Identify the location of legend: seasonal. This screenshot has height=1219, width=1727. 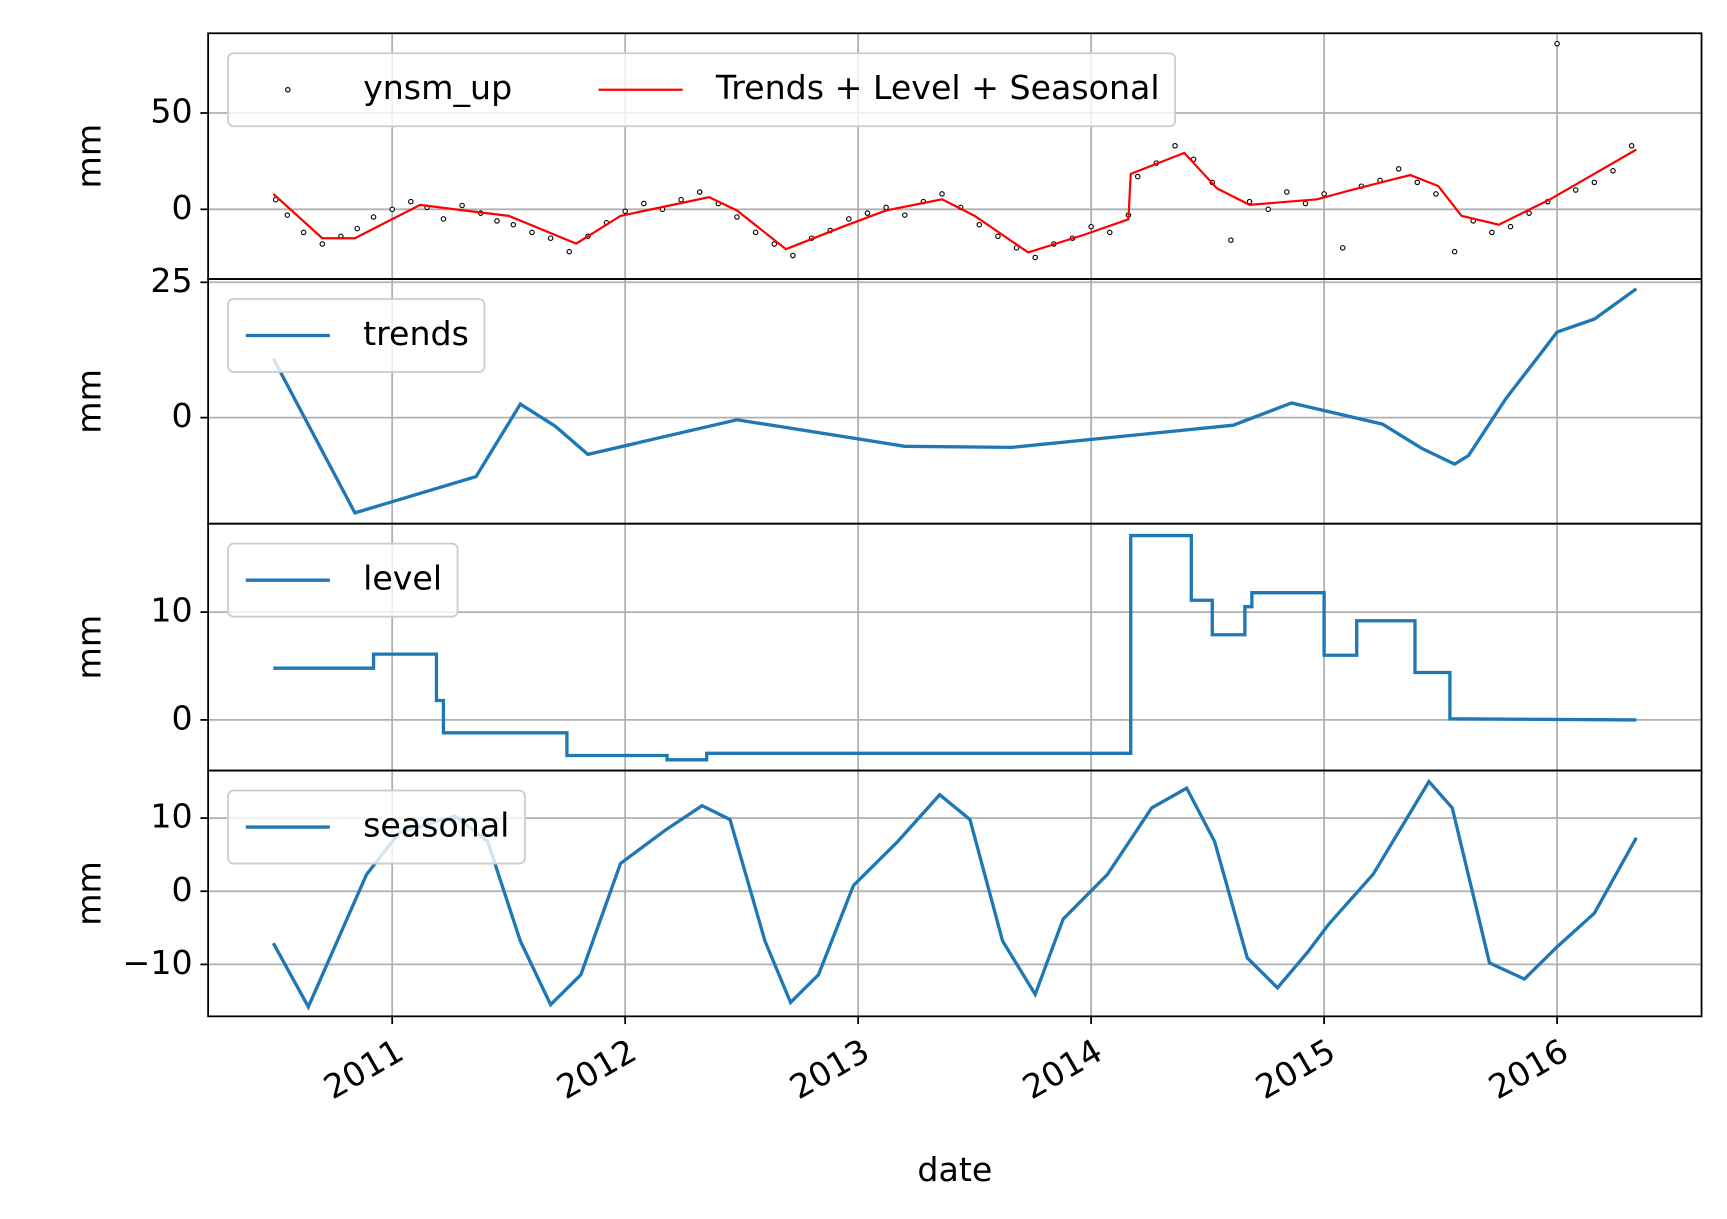
(376, 827).